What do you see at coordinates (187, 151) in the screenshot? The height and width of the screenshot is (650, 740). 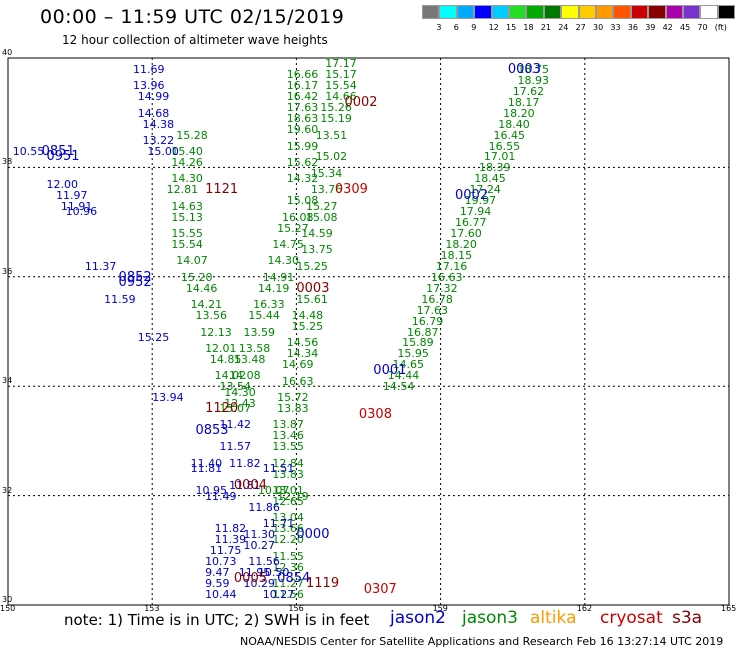 I see `wave-height-value: 15.40` at bounding box center [187, 151].